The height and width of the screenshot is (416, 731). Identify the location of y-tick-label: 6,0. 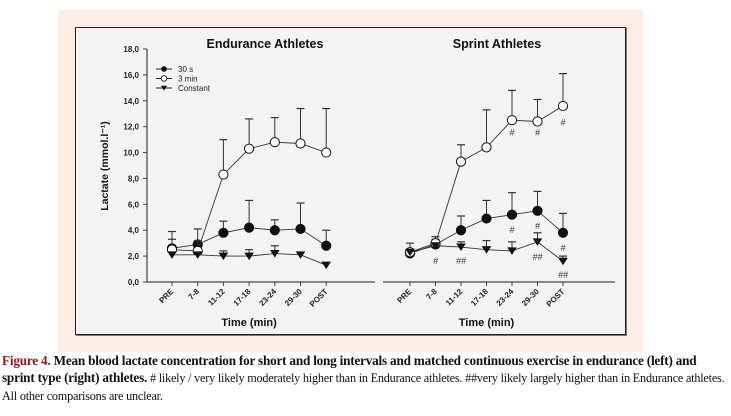
(134, 204).